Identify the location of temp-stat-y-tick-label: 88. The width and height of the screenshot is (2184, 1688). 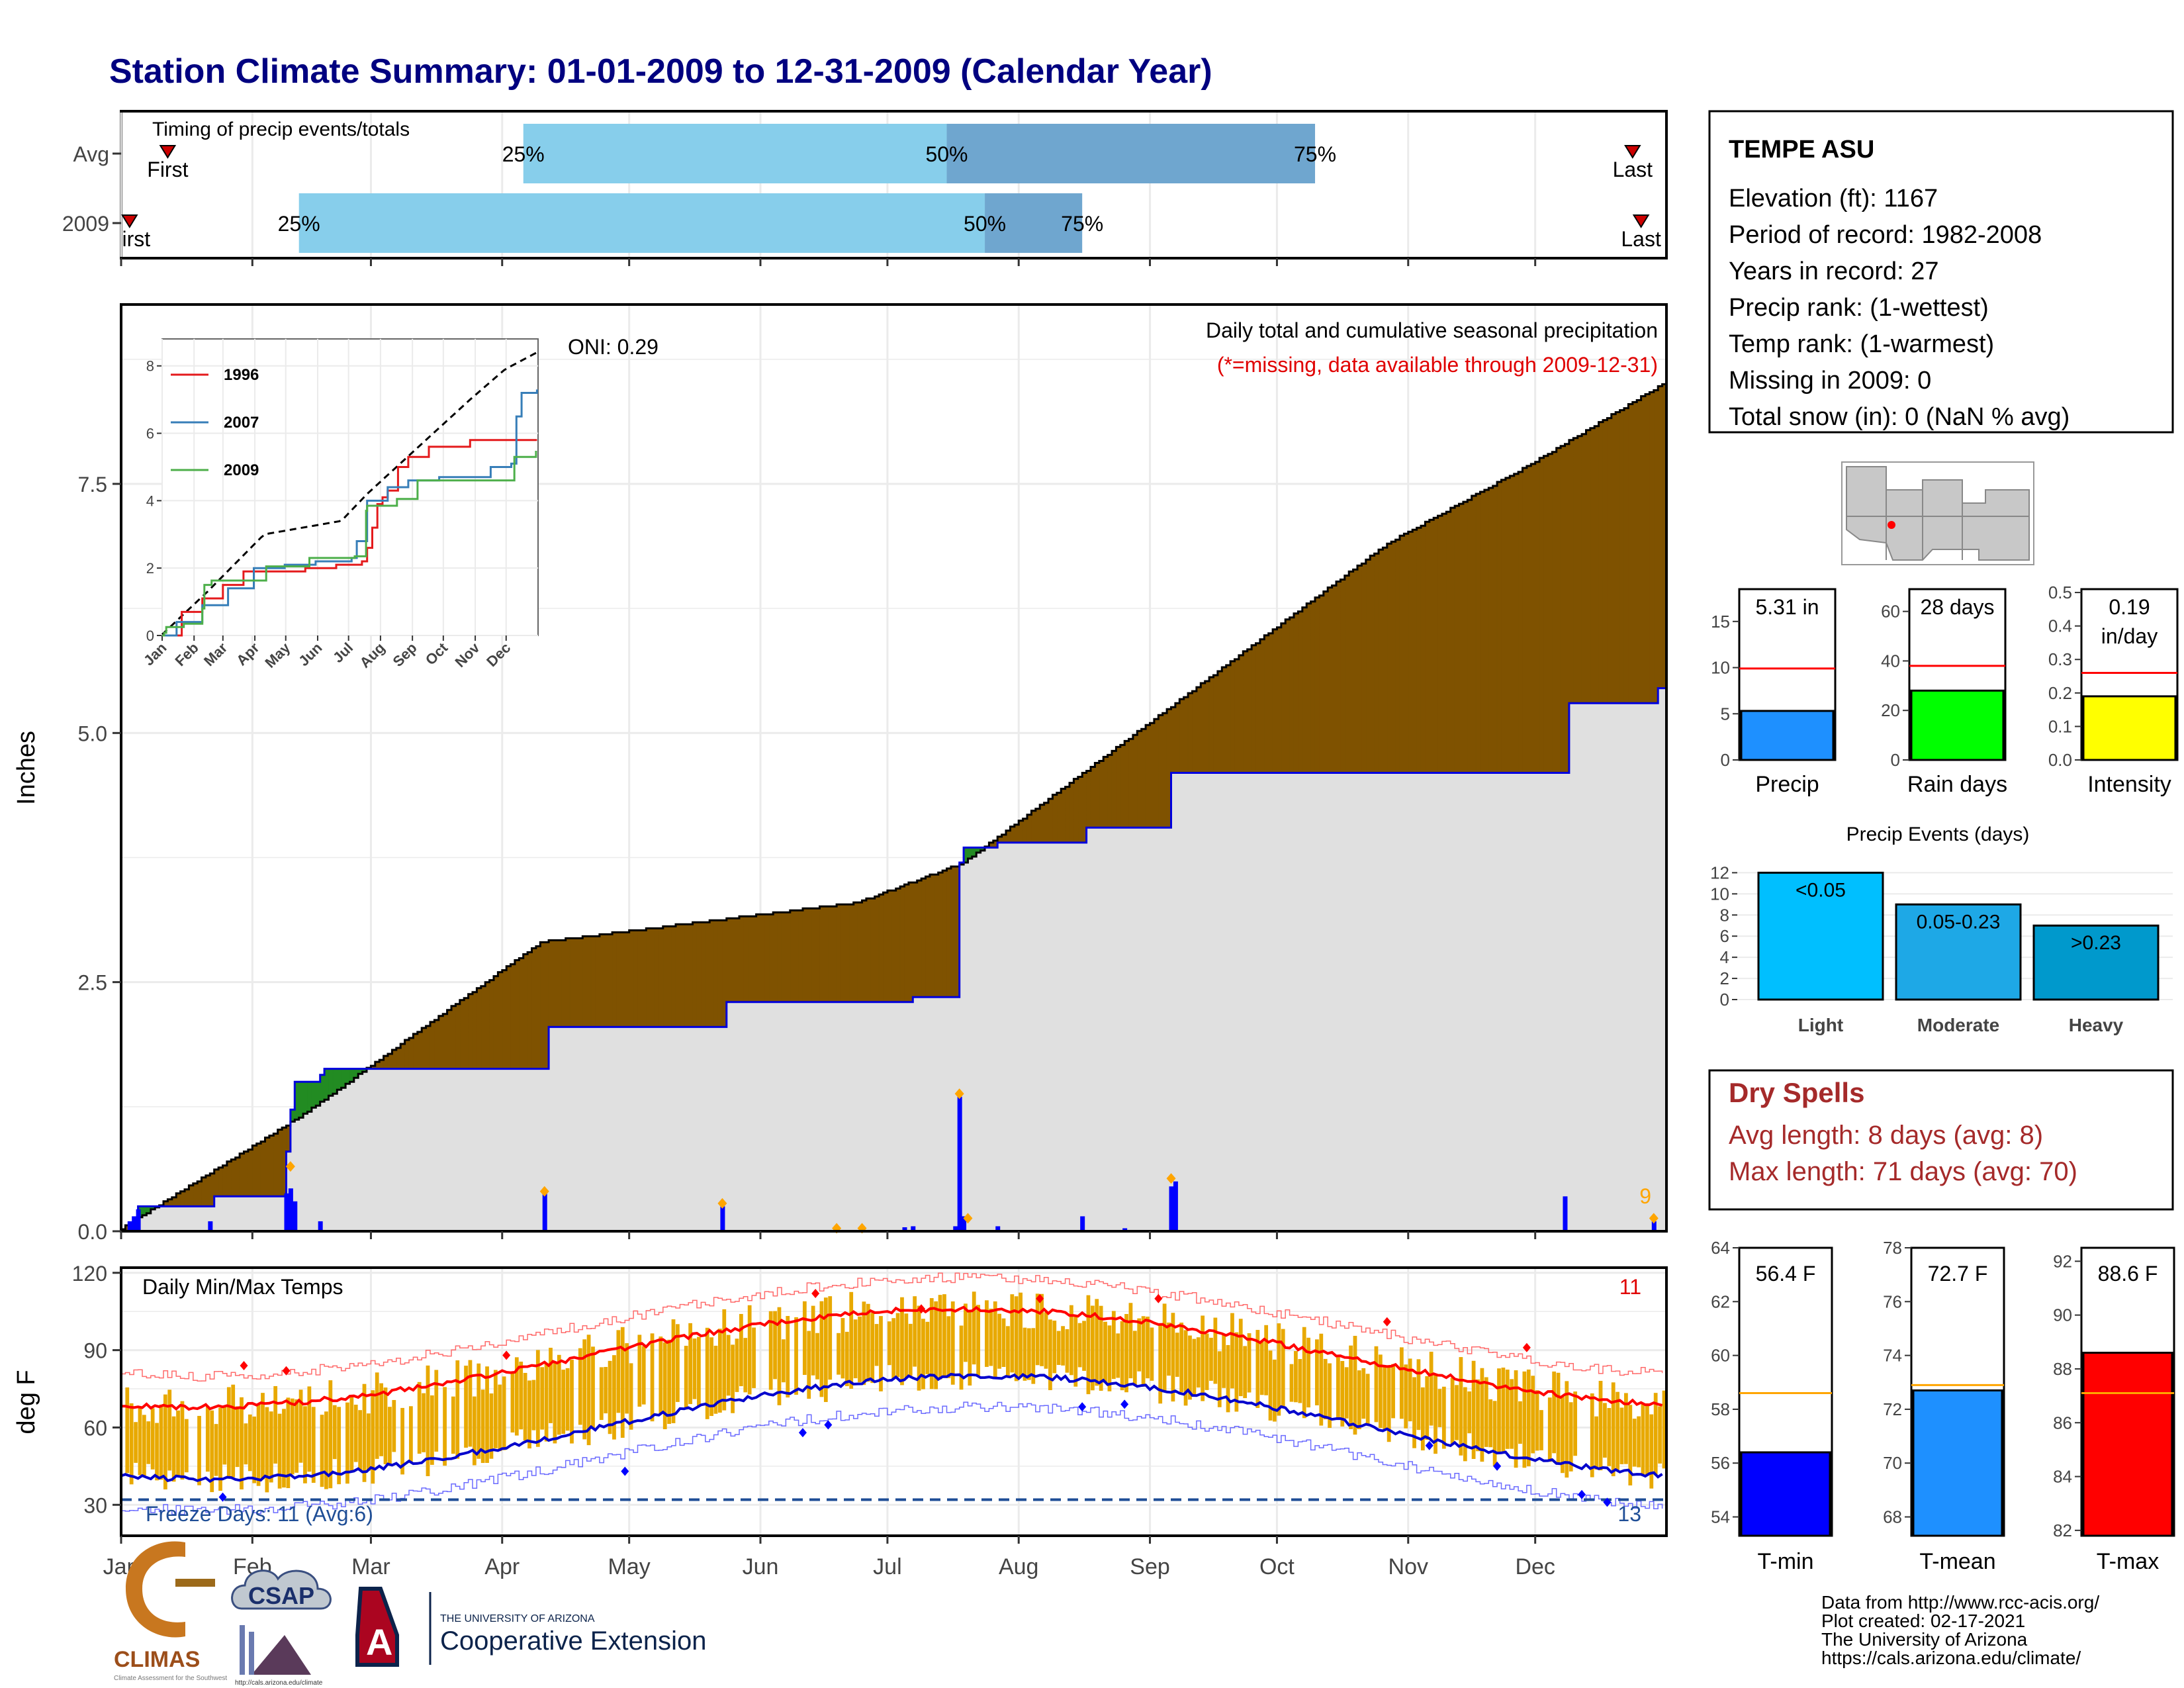
(2062, 1369).